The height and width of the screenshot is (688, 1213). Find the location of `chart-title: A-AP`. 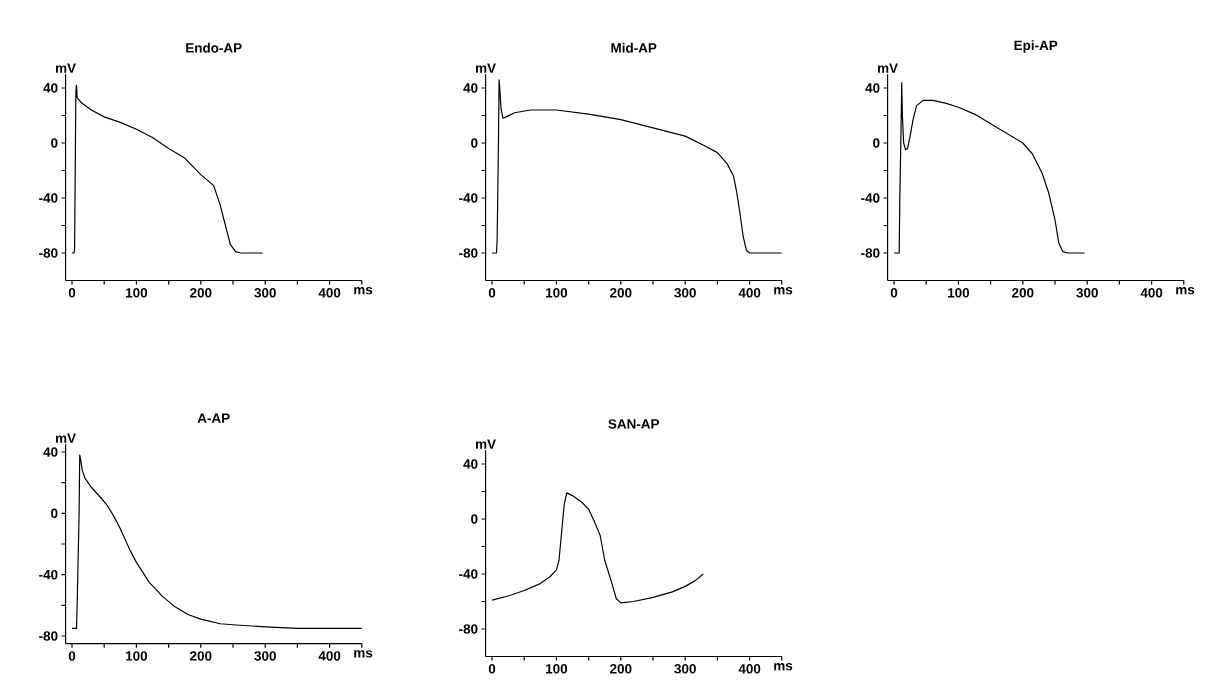

chart-title: A-AP is located at coordinates (213, 418).